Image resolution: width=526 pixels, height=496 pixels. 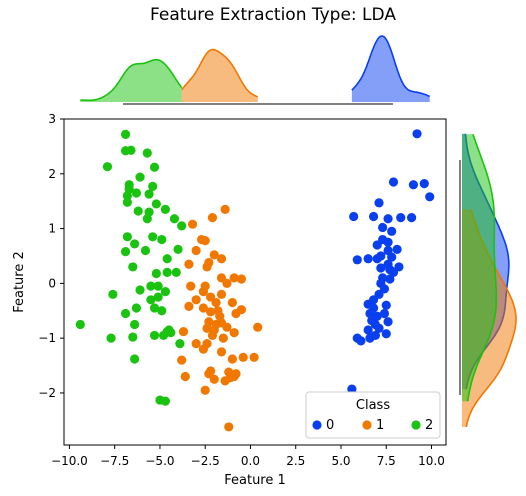 I want to click on y-axis-ticks: −2 −1 0 1 2 3, so click(x=51, y=256).